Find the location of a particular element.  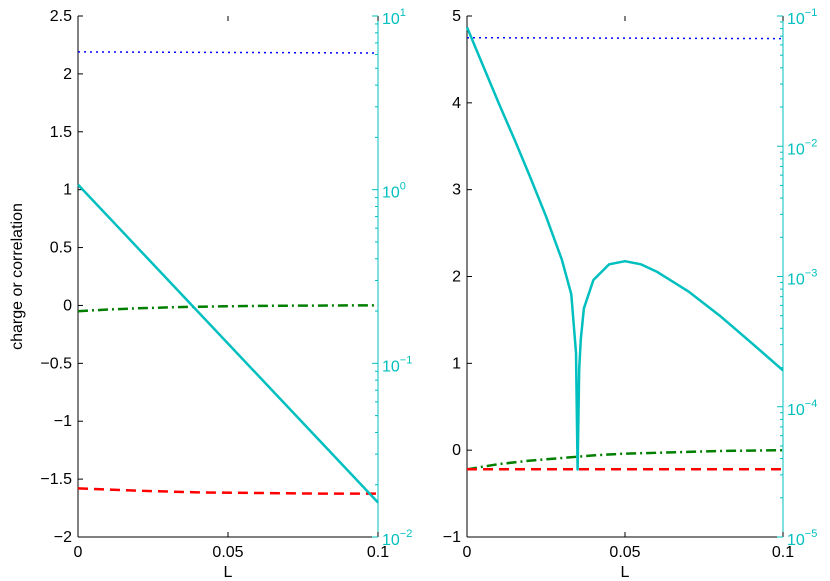

y-tick-label: −2 is located at coordinates (63, 537).